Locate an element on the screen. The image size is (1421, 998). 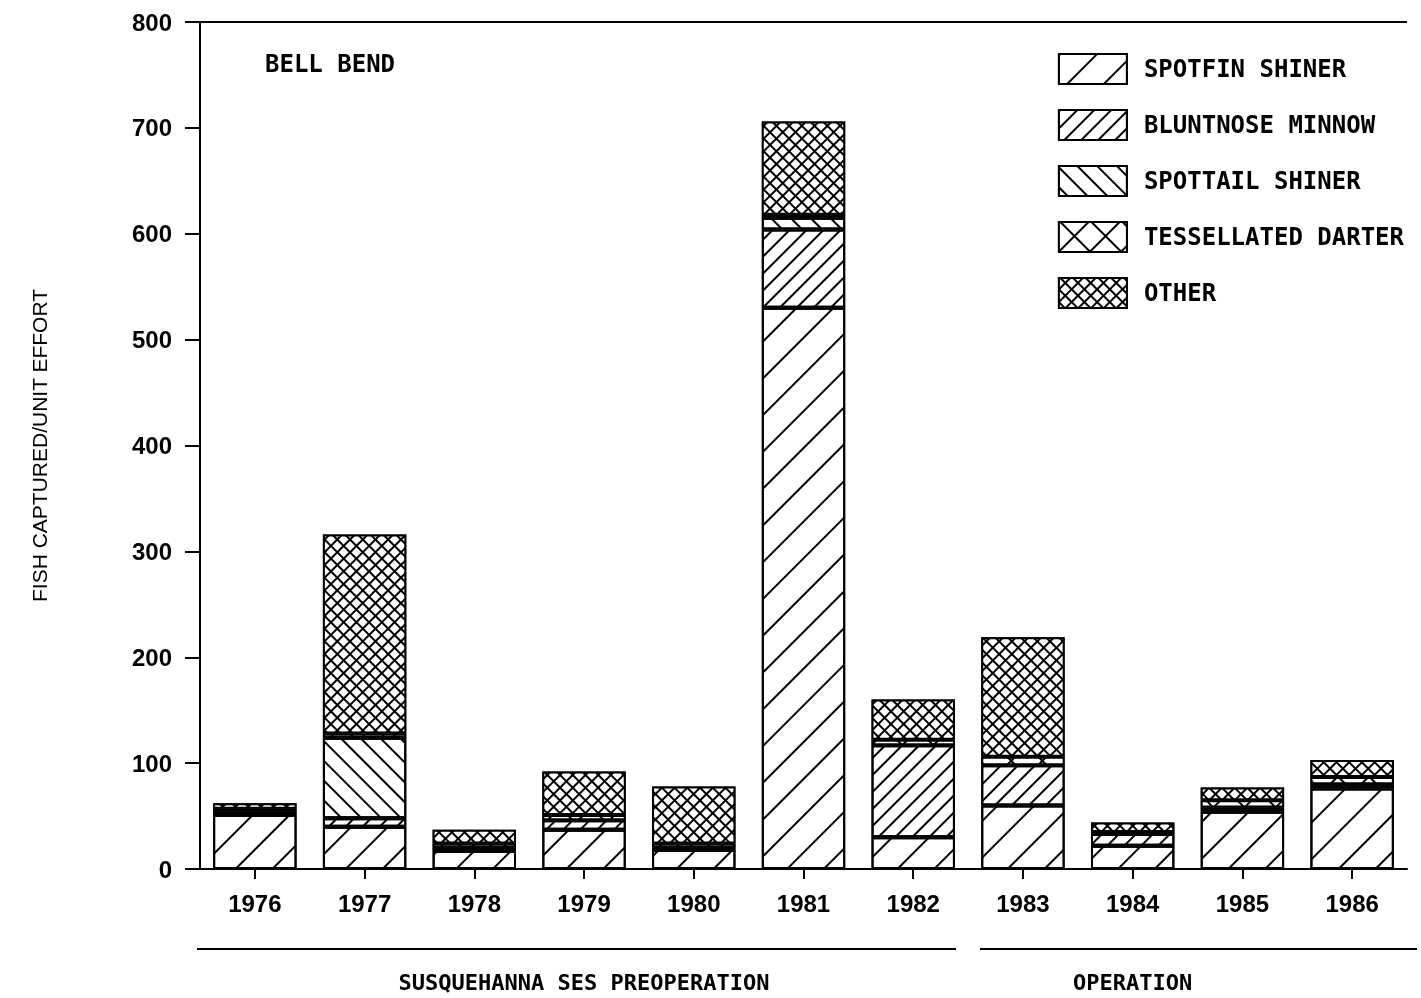
y-tick-label: 500 is located at coordinates (151, 340).